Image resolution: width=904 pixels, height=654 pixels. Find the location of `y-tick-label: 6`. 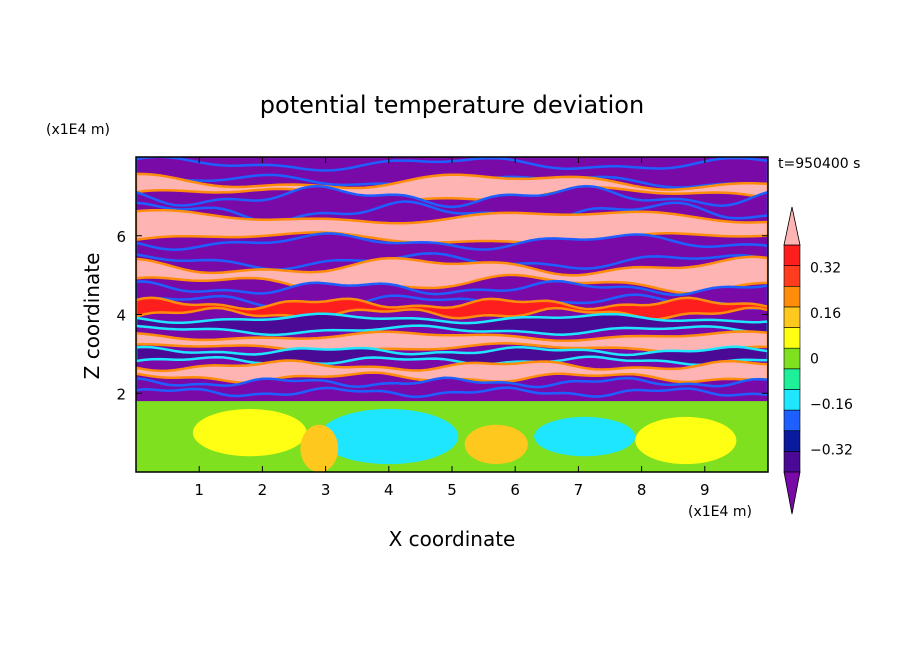

y-tick-label: 6 is located at coordinates (121, 237).